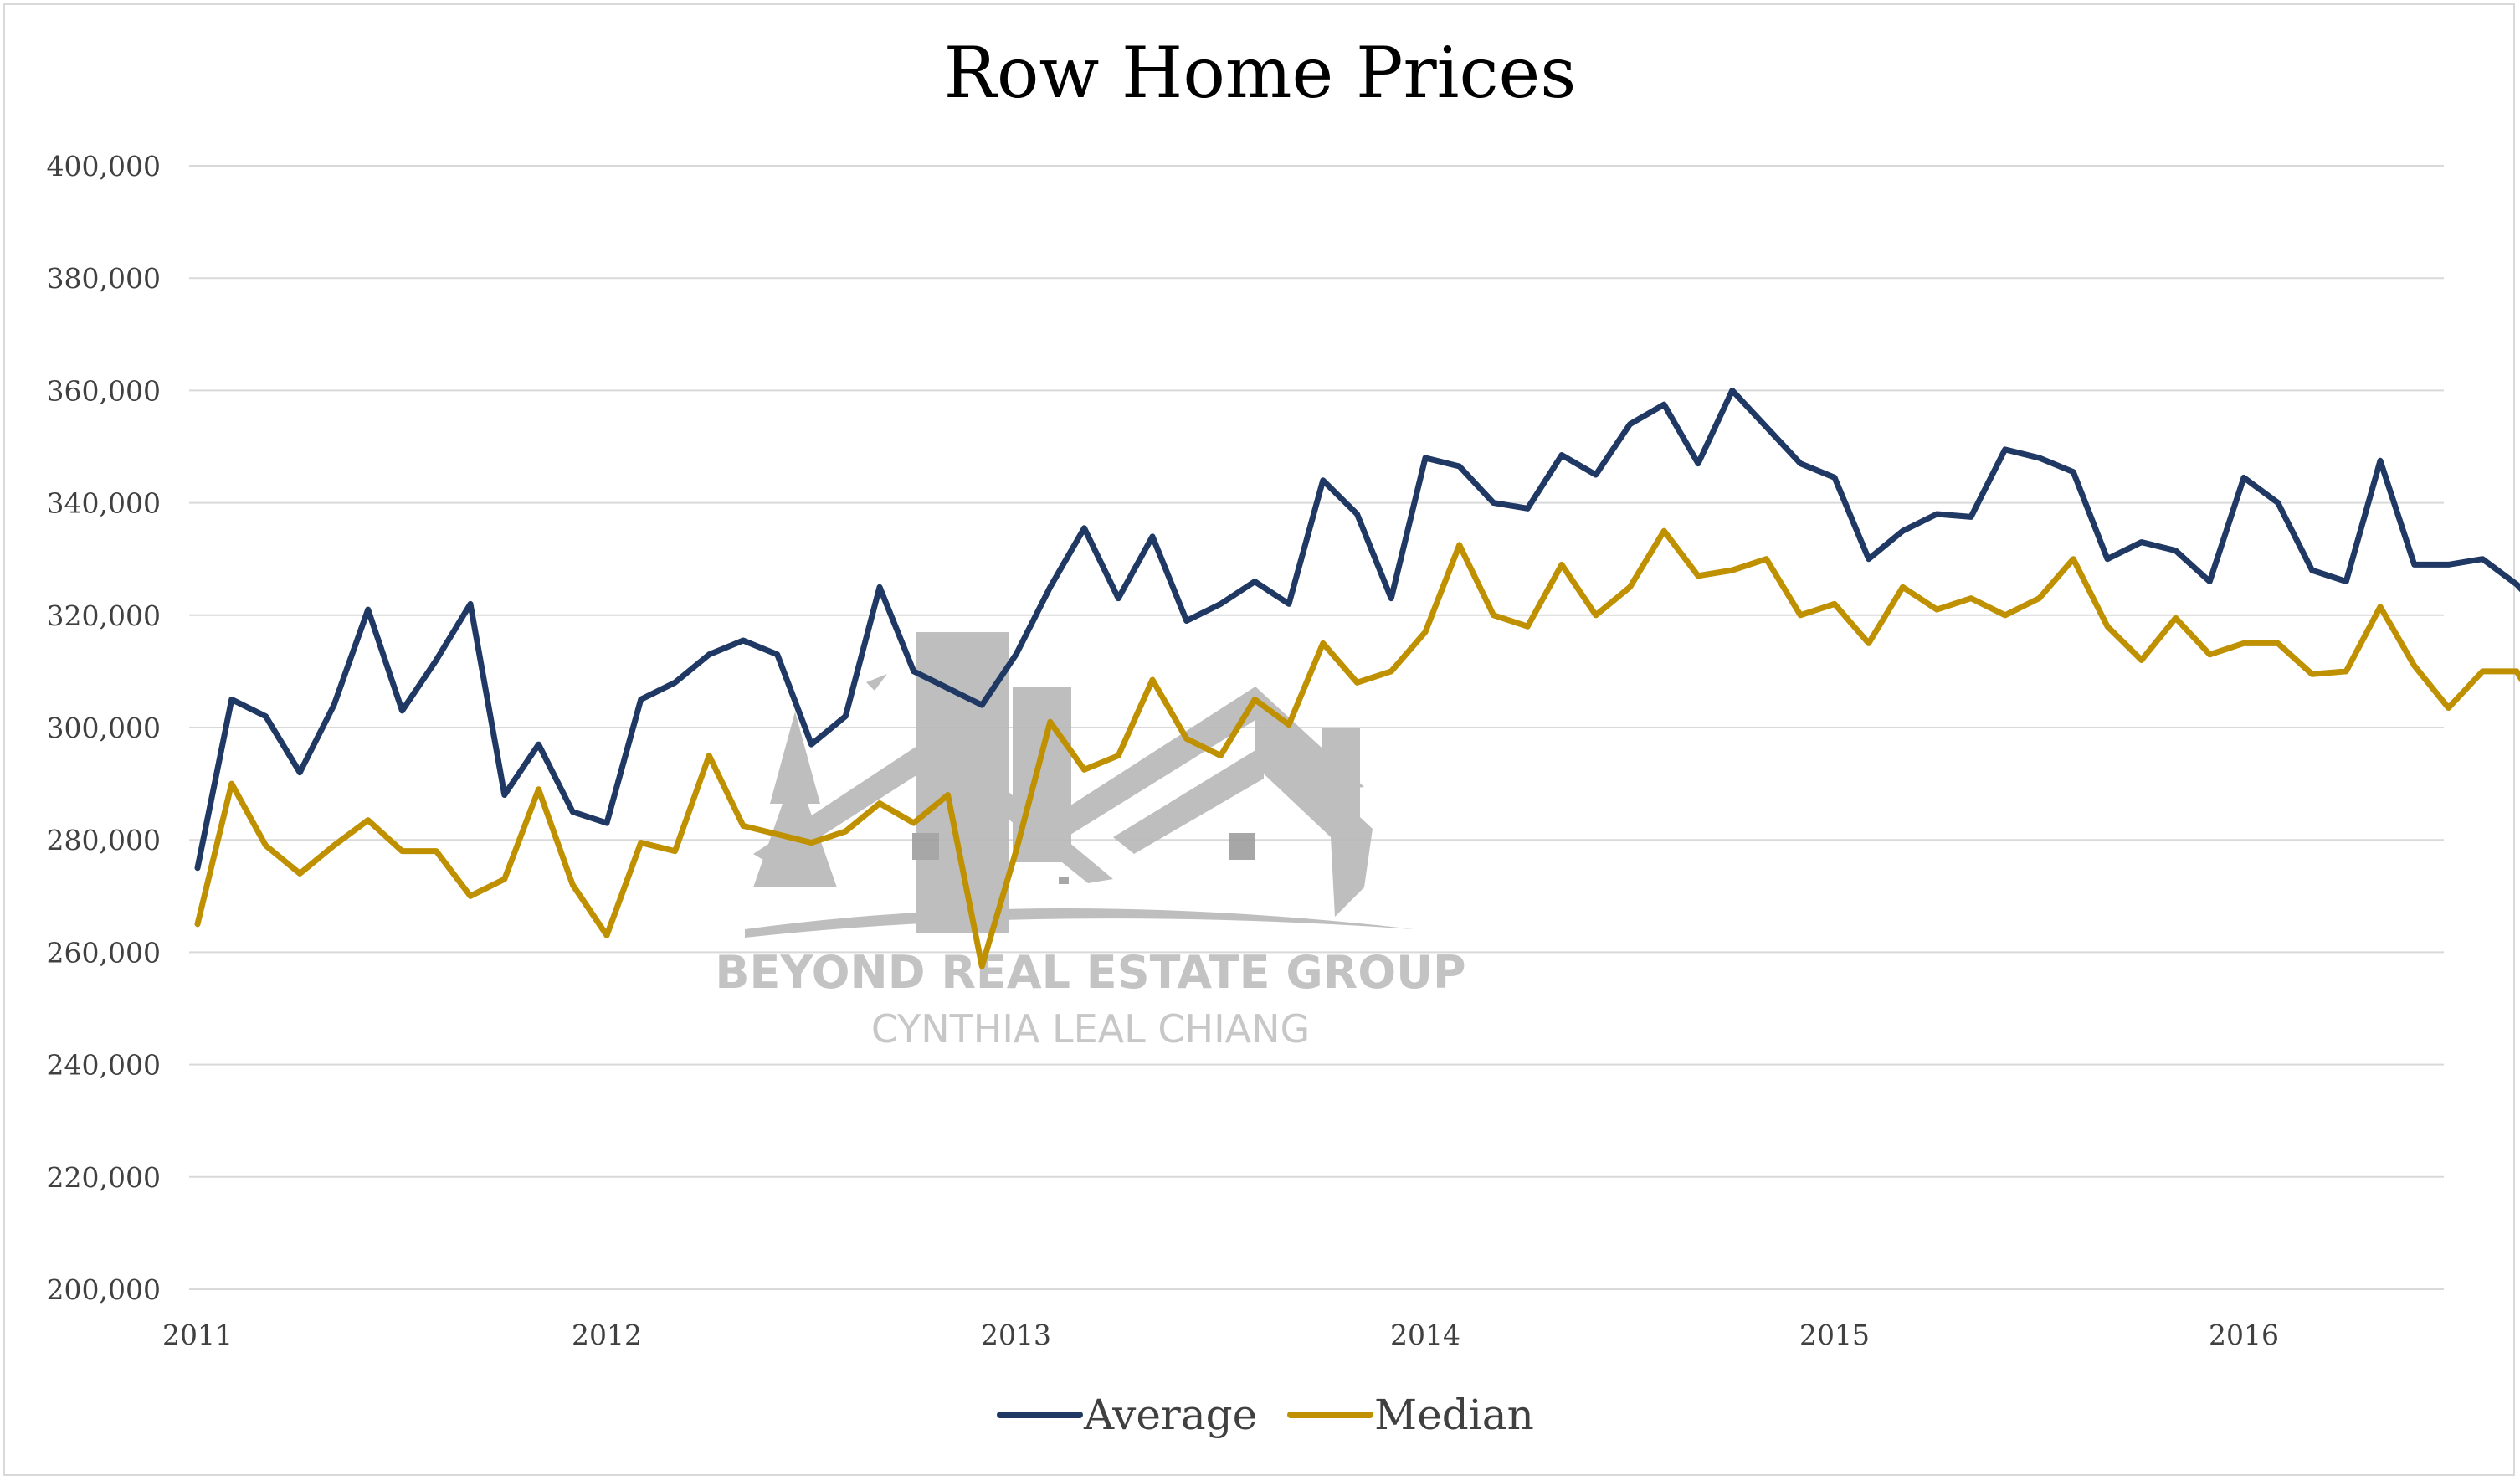 The width and height of the screenshot is (2520, 1481). Describe the element at coordinates (104, 504) in the screenshot. I see `y-tick-label: 340,000` at that location.